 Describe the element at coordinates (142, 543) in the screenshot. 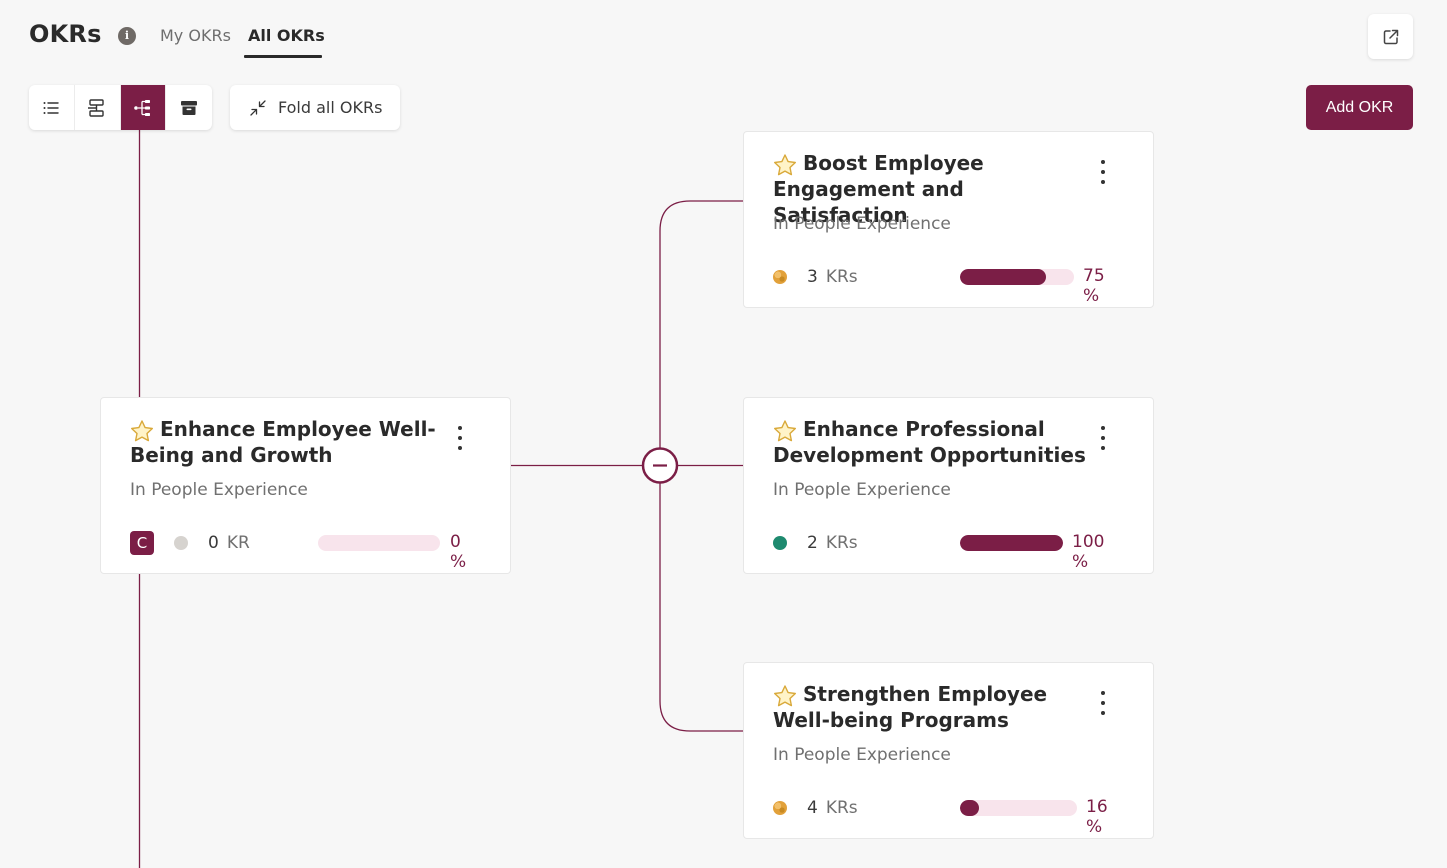

I see `owner-avatar: C` at that location.